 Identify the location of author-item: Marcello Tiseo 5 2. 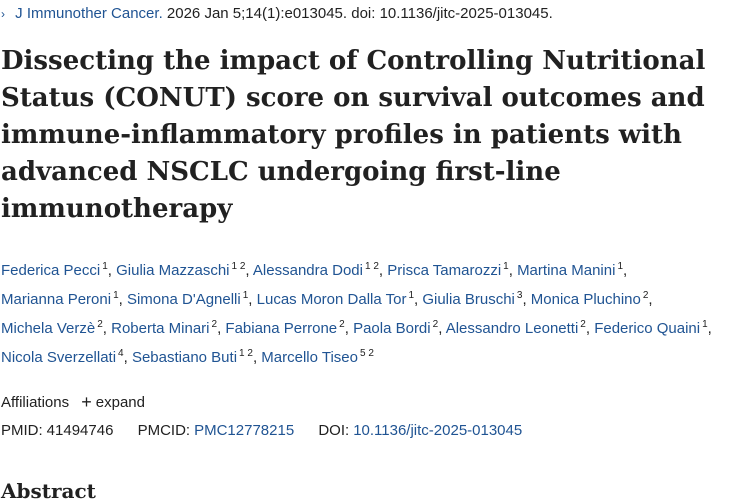
(317, 357).